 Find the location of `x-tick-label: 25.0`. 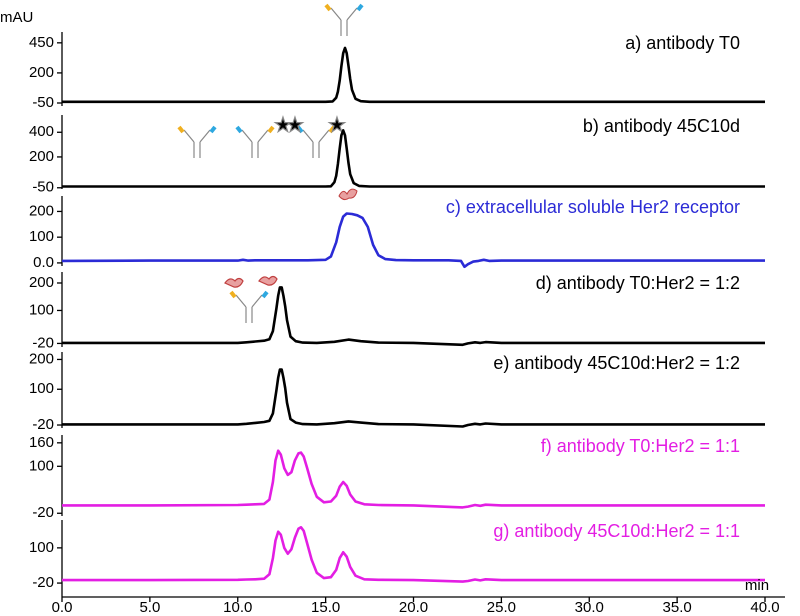

x-tick-label: 25.0 is located at coordinates (501, 607).